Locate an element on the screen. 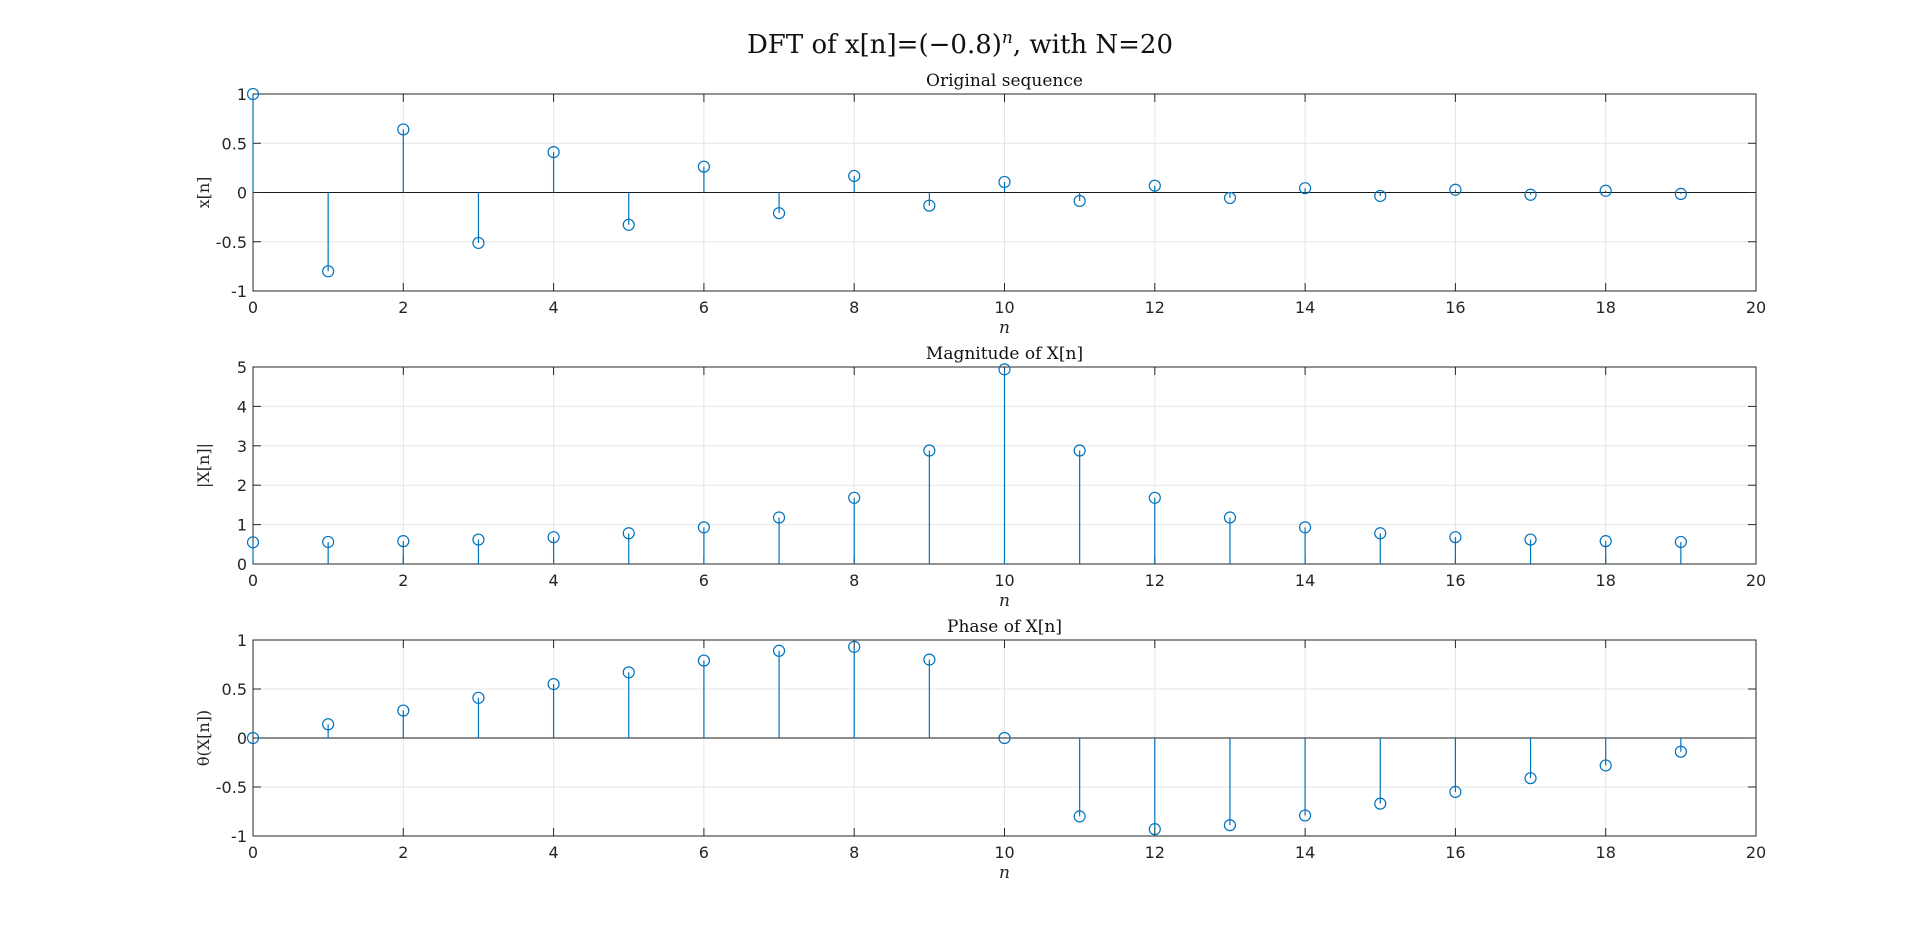 The image size is (1920, 926). magnitude-x-tick-label: 8 is located at coordinates (854, 580).